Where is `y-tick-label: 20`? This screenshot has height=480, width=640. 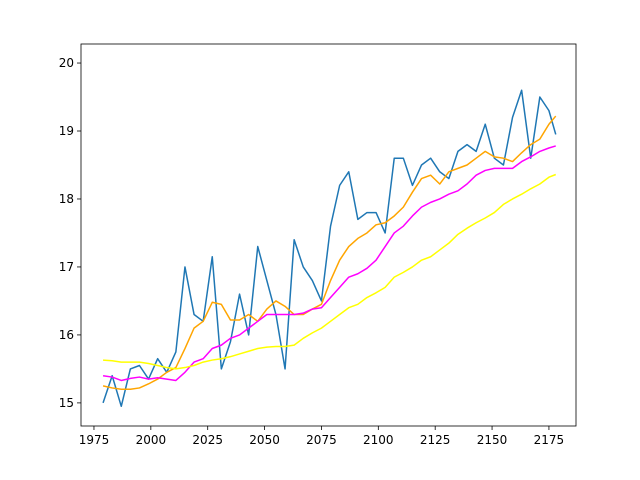 y-tick-label: 20 is located at coordinates (66, 63).